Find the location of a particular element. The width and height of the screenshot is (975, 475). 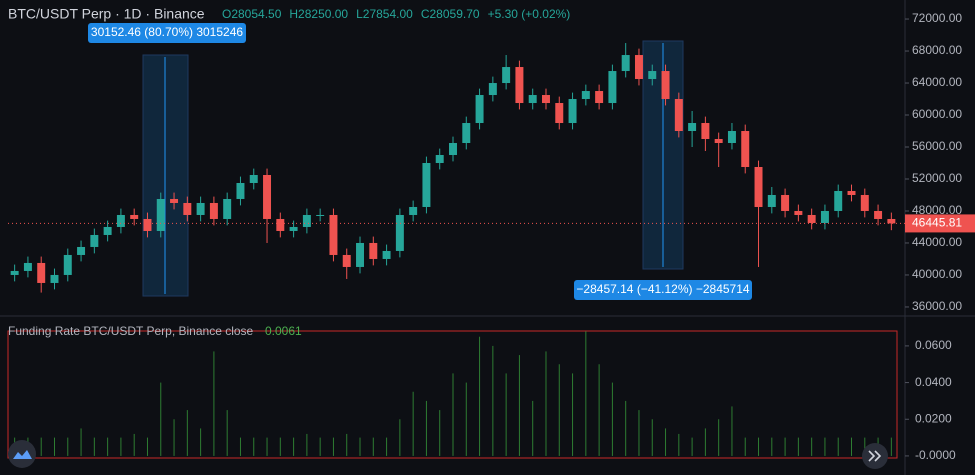

y-tick-label: 52000.00 is located at coordinates (937, 178).